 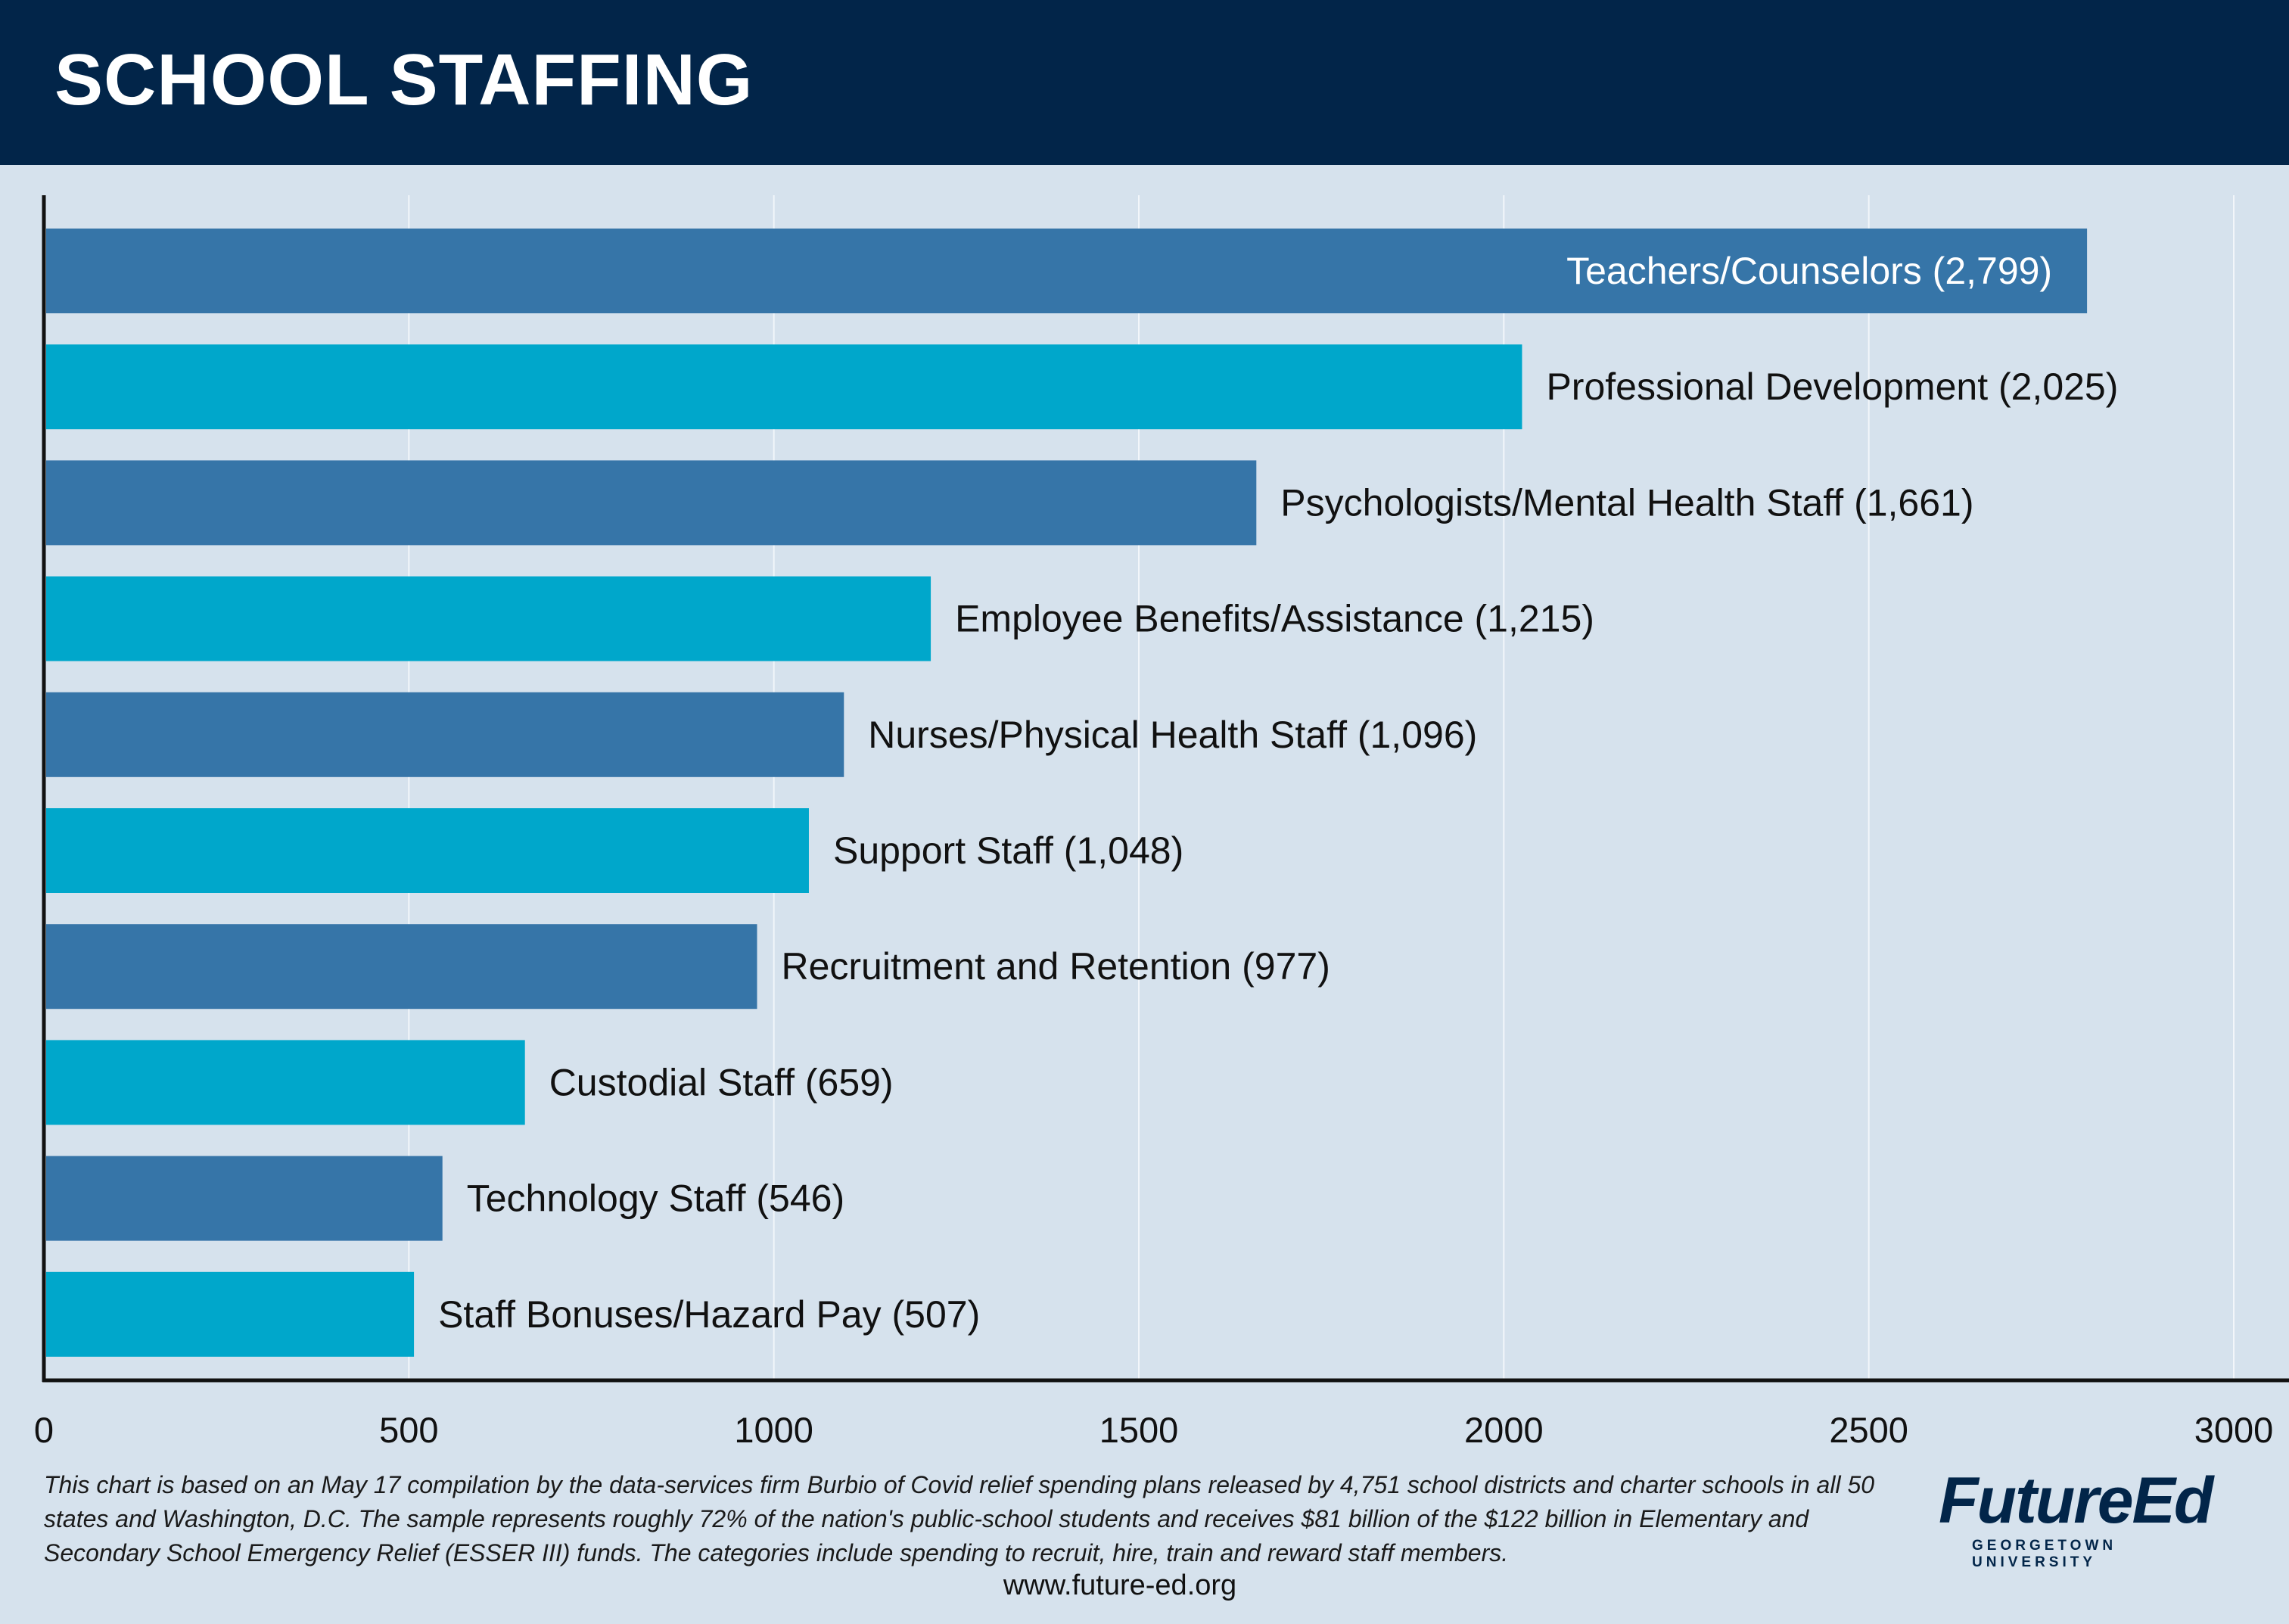 I want to click on bar-label-5: Support Staff (1,048), so click(x=1008, y=850).